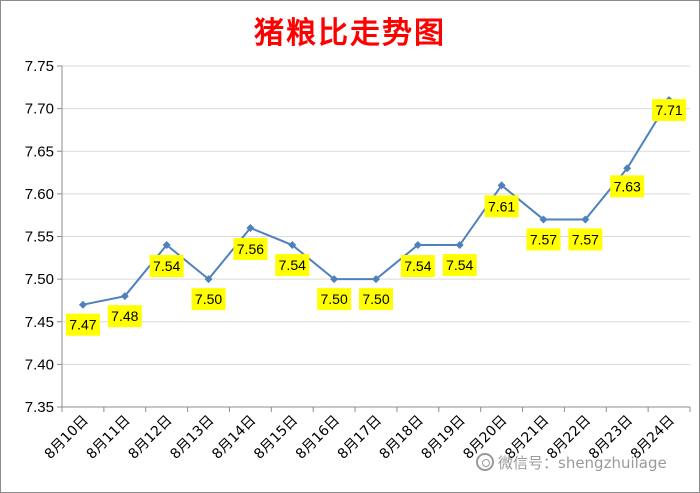 This screenshot has width=700, height=493. What do you see at coordinates (67, 438) in the screenshot?
I see `x-tick-label: 8月10日` at bounding box center [67, 438].